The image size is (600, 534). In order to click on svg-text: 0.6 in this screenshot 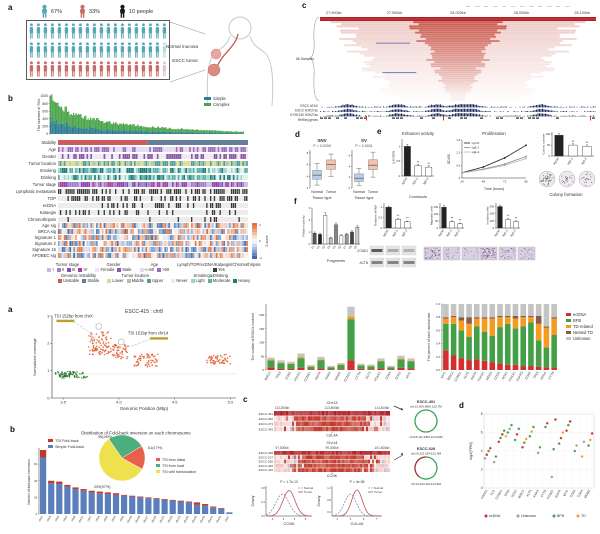, I will do `click(458, 165)`.